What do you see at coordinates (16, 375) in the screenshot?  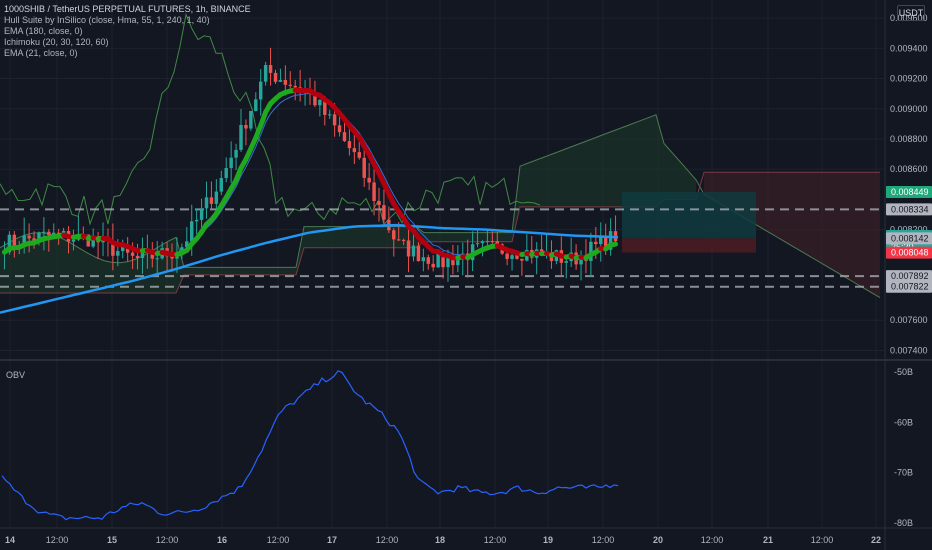 I see `obv-pane-label: OBV` at bounding box center [16, 375].